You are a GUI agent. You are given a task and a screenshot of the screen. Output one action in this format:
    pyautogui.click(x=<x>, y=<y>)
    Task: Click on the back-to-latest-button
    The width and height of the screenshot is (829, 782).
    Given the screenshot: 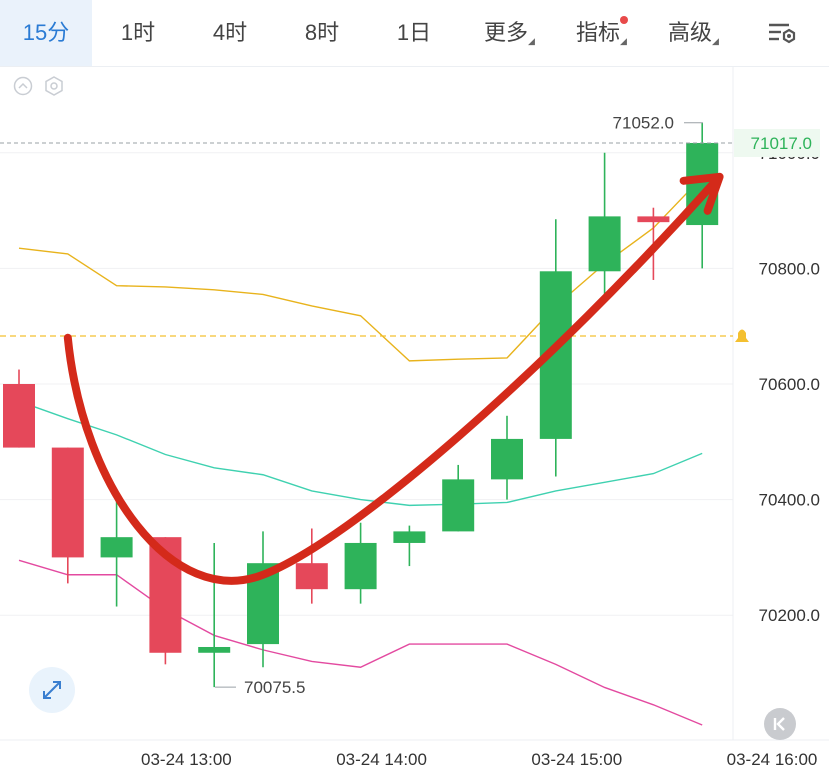 What is the action you would take?
    pyautogui.click(x=780, y=724)
    